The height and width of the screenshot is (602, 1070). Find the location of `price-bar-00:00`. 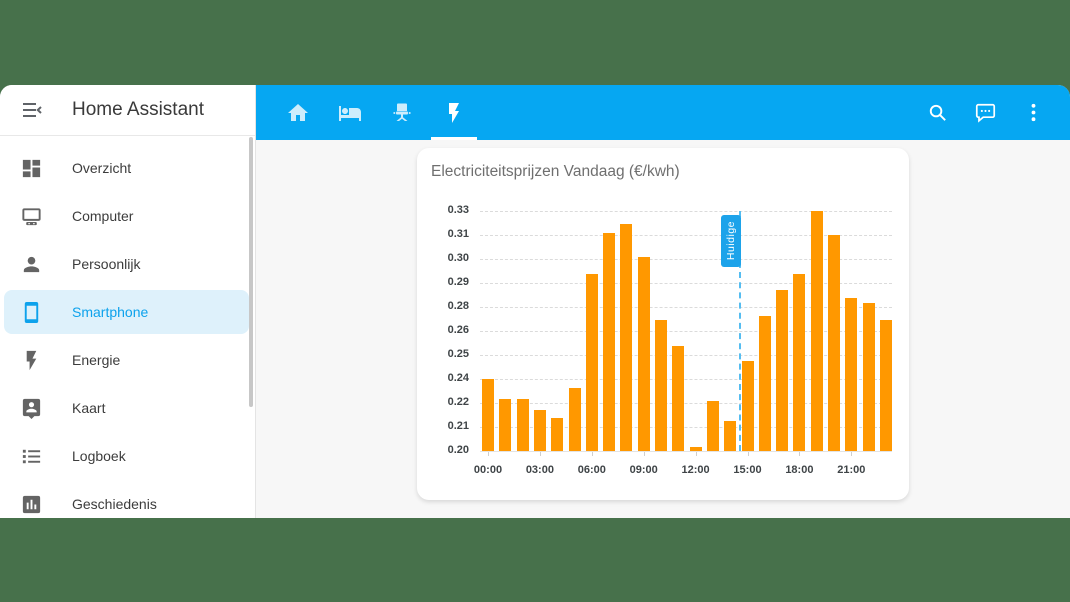

price-bar-00:00 is located at coordinates (488, 415).